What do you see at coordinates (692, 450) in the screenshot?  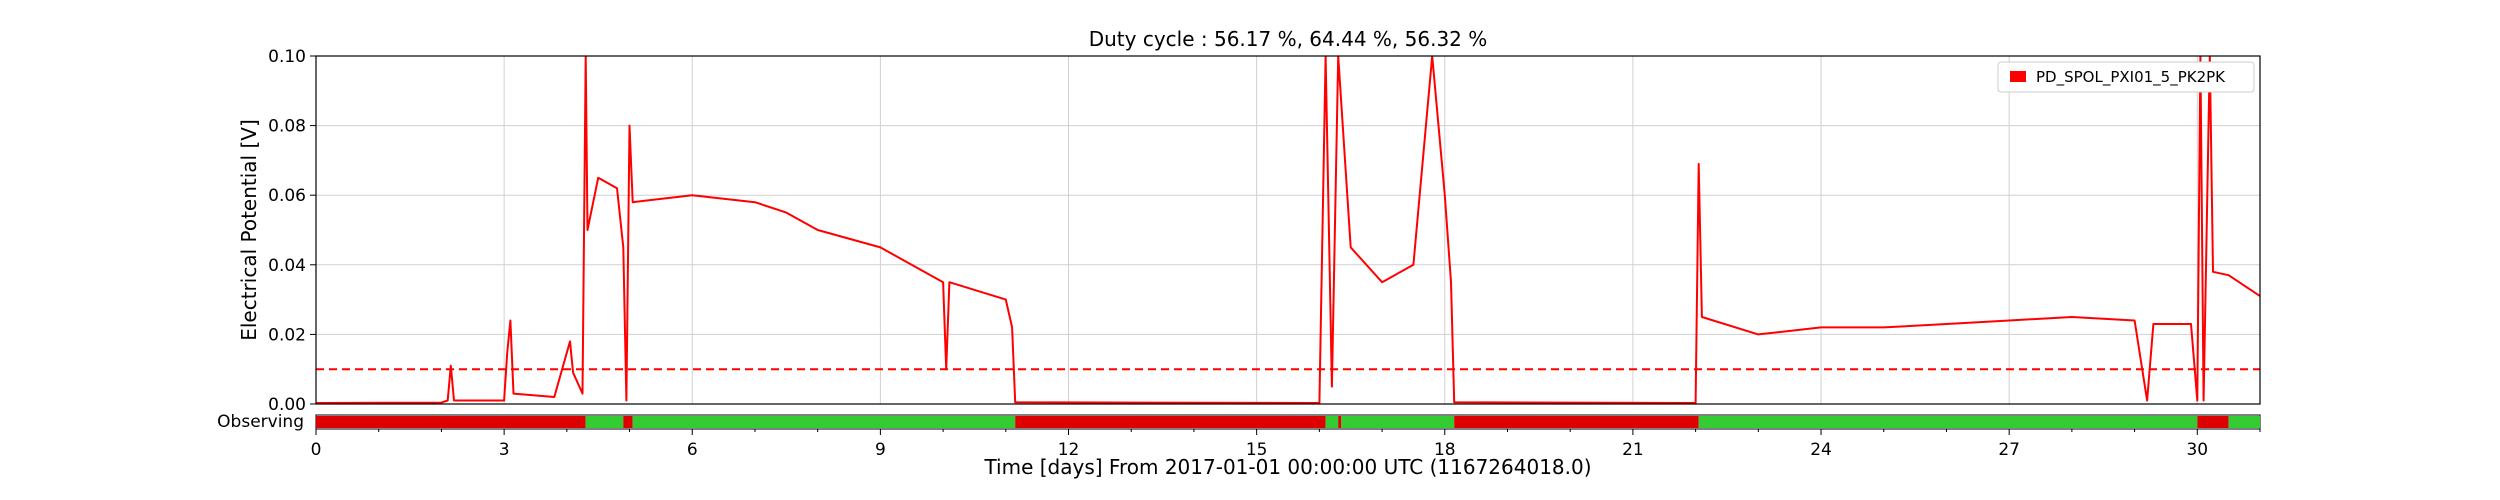 I see `x-tick-label: 6` at bounding box center [692, 450].